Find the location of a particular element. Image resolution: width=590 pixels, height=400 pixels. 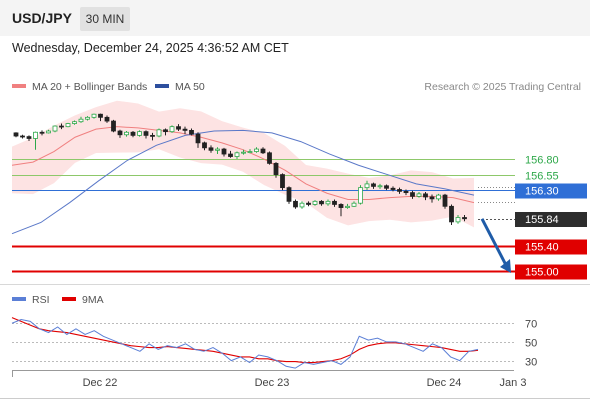

x-tick-label: Dec 23 is located at coordinates (272, 383).